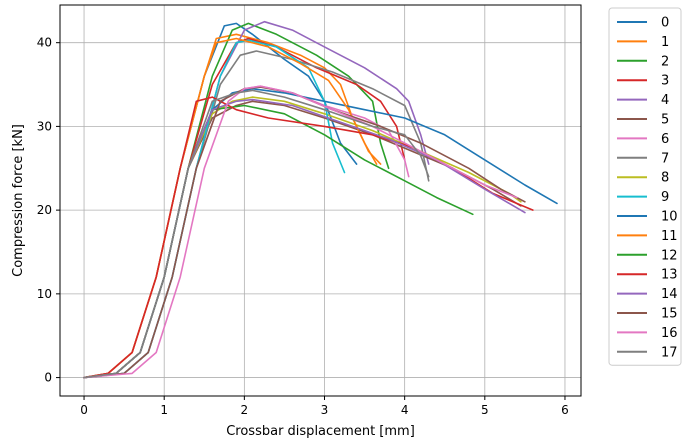 This screenshot has height=440, width=684. I want to click on x-tick-label: 3, so click(325, 410).